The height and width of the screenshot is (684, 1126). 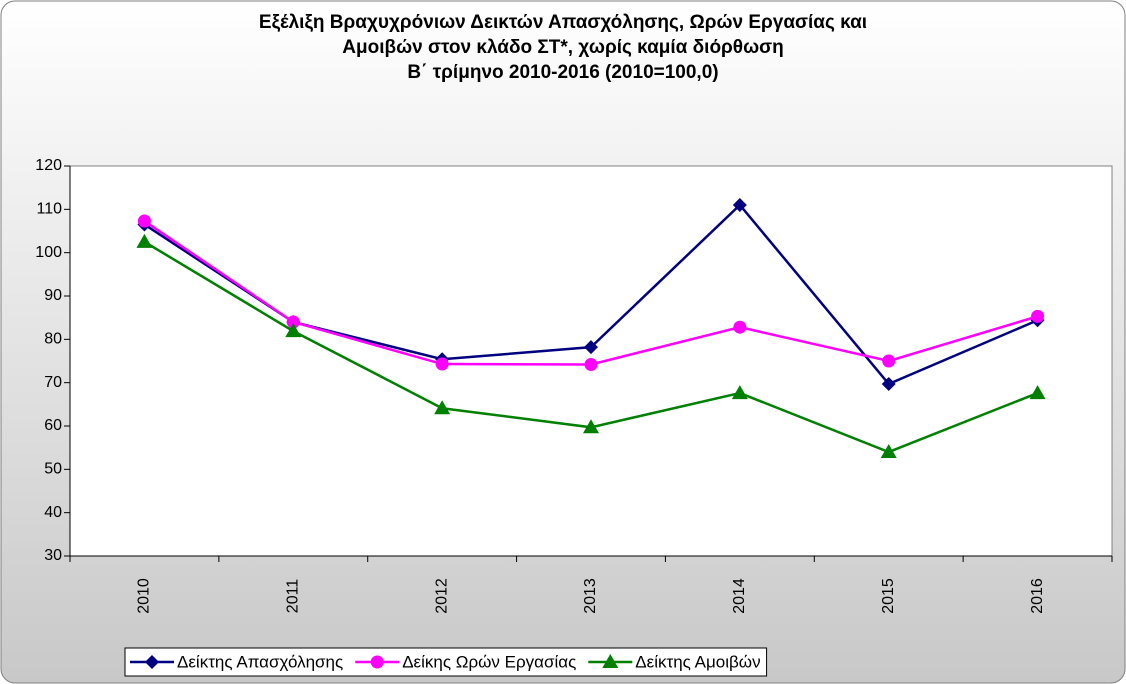 I want to click on chart-title: Β΄ τρίμηνο 2010-2016 (2010=100,0), so click(x=562, y=72).